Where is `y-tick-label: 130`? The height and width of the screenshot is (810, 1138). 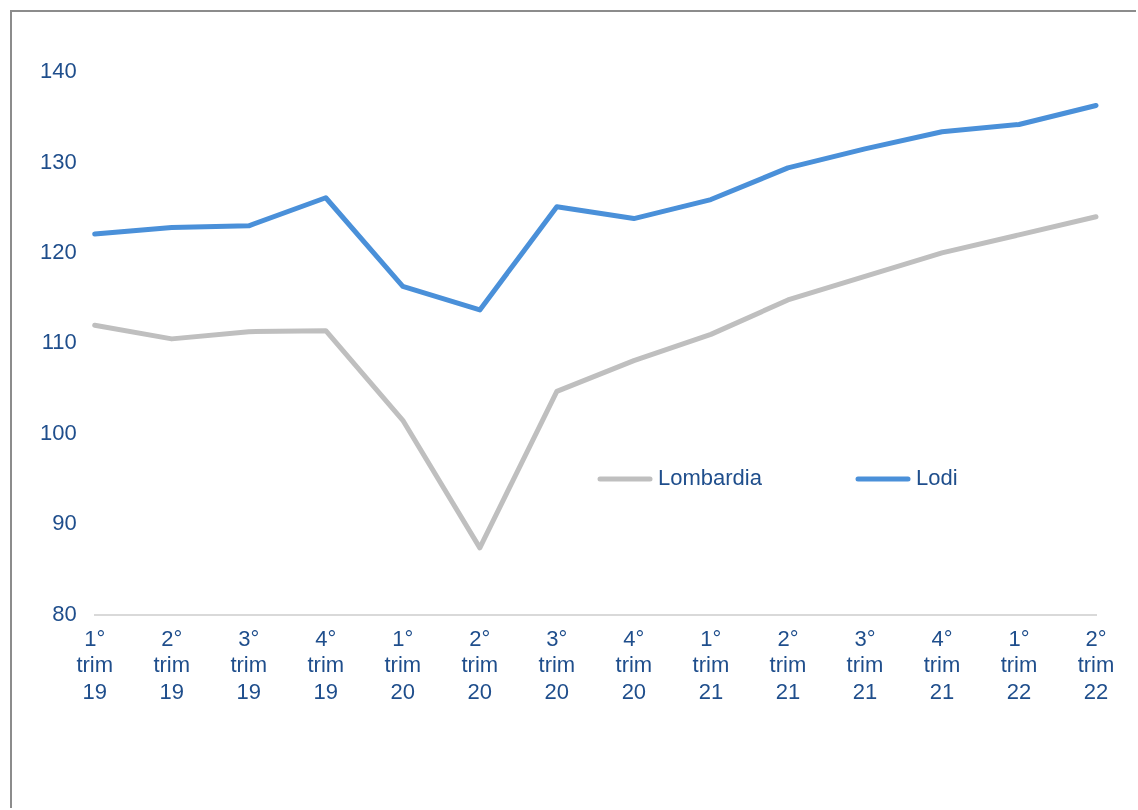
y-tick-label: 130 is located at coordinates (58, 161).